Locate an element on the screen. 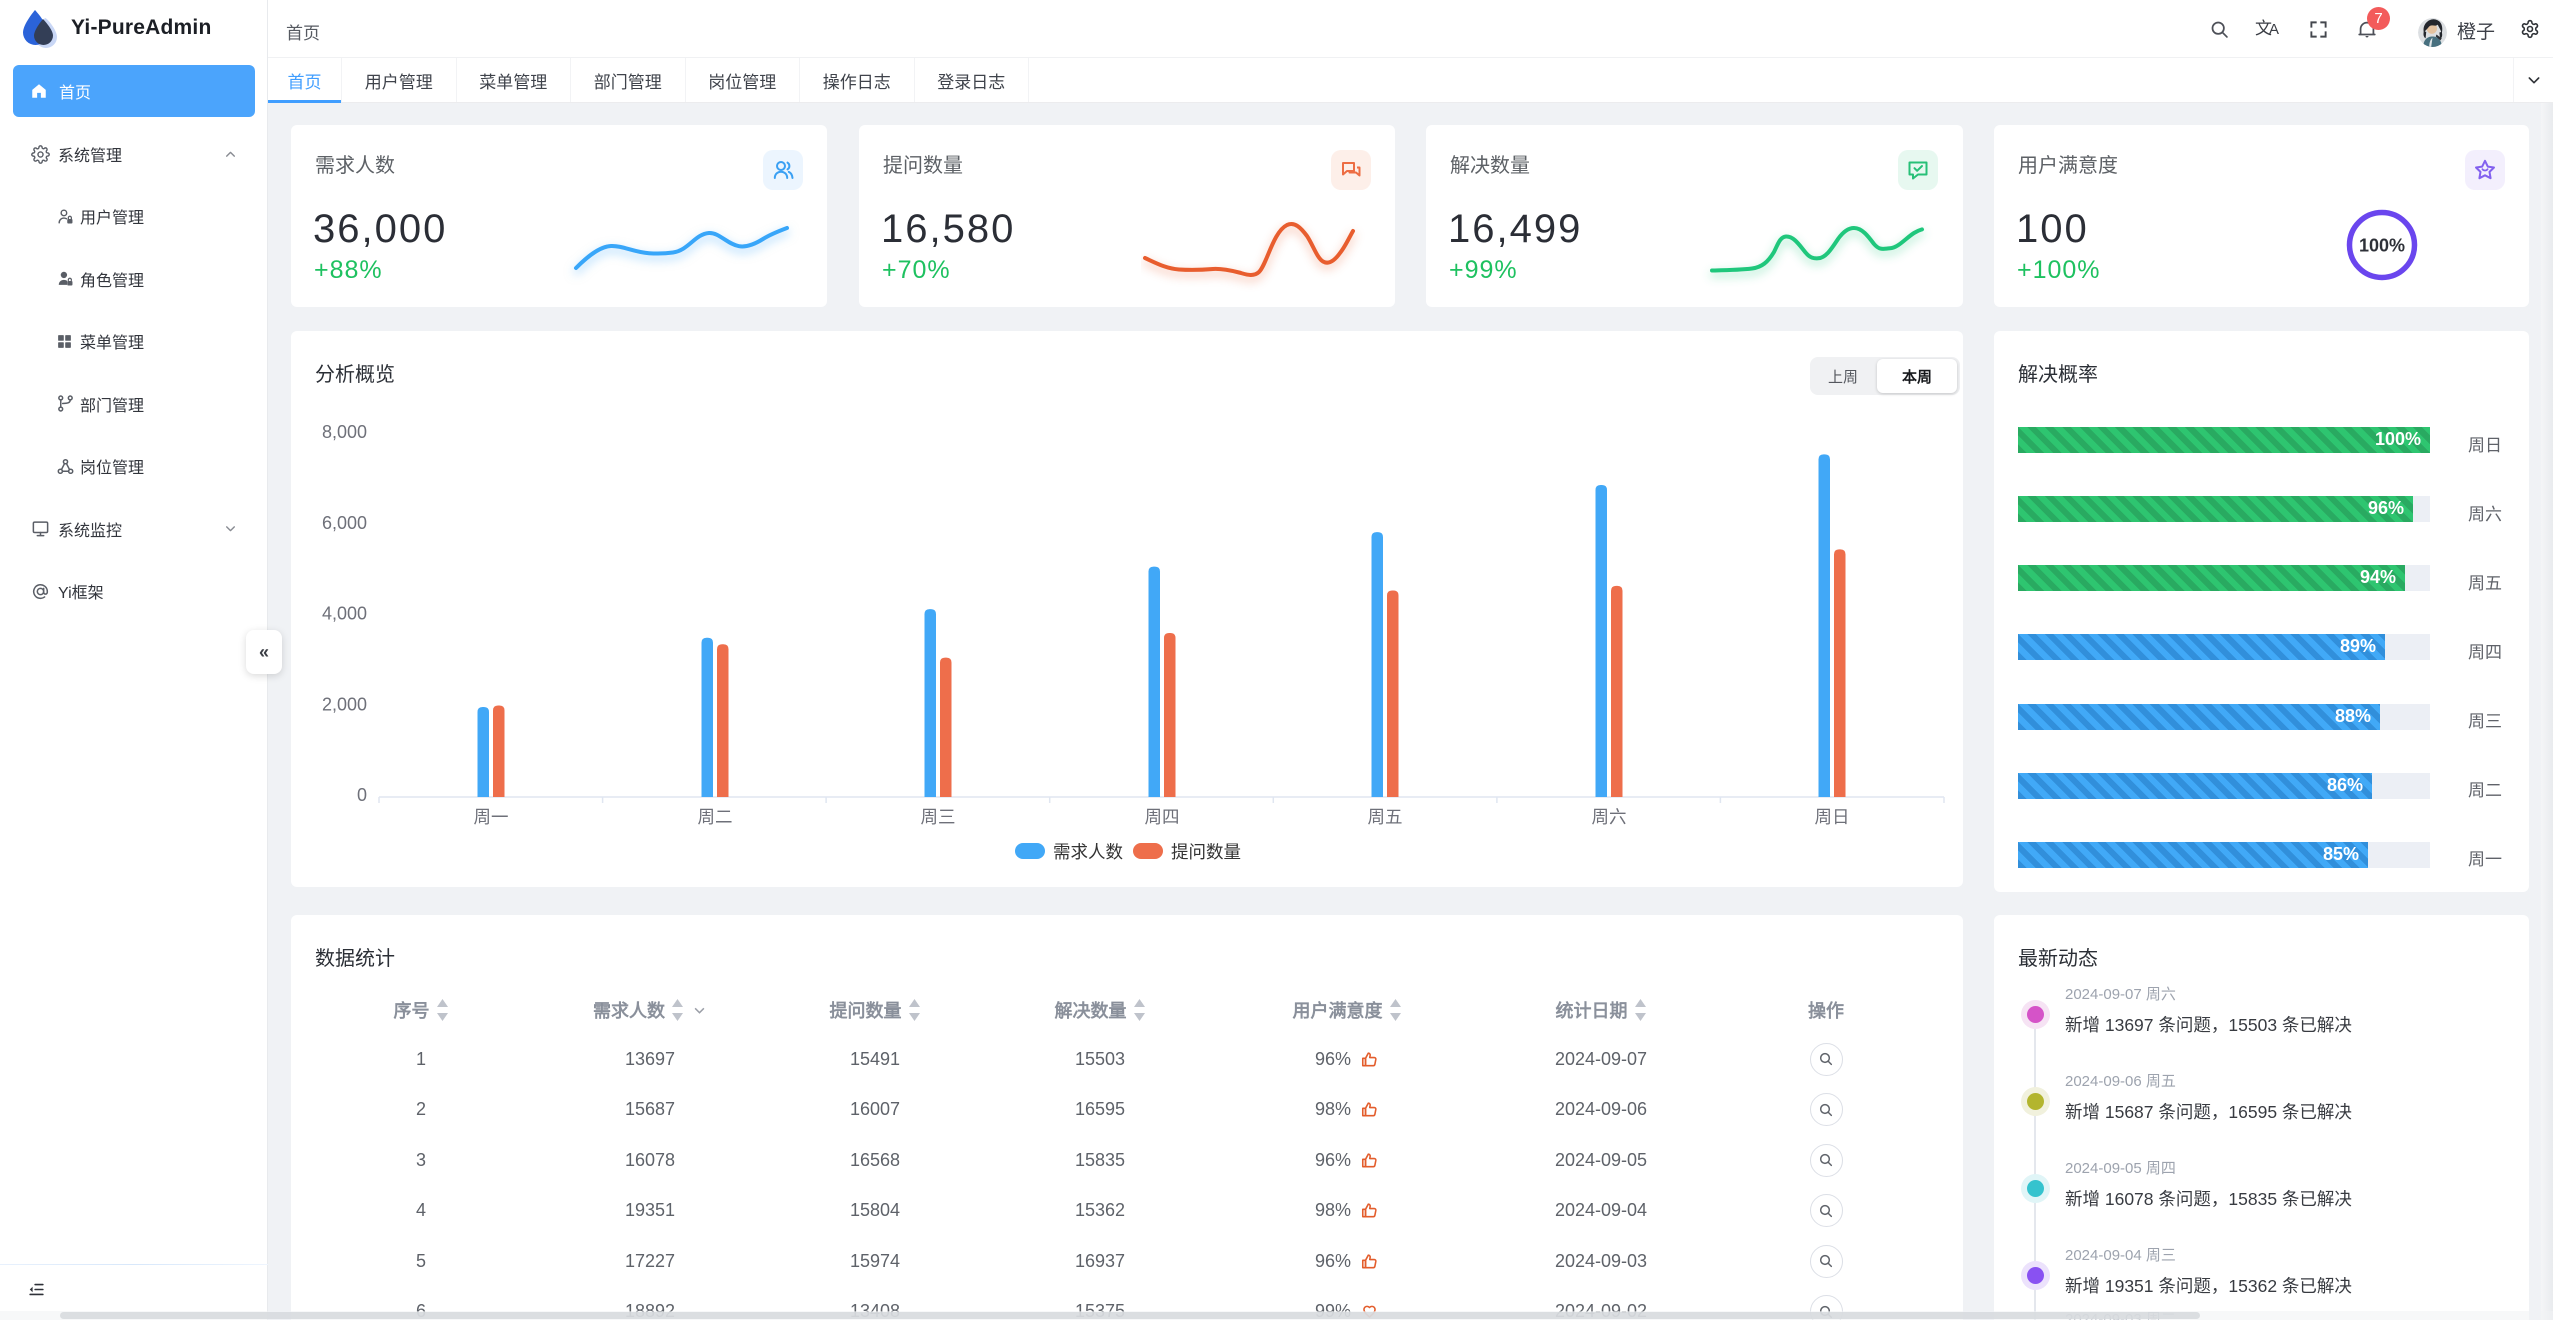 The width and height of the screenshot is (2553, 1320). svg-text: 0 is located at coordinates (362, 795).